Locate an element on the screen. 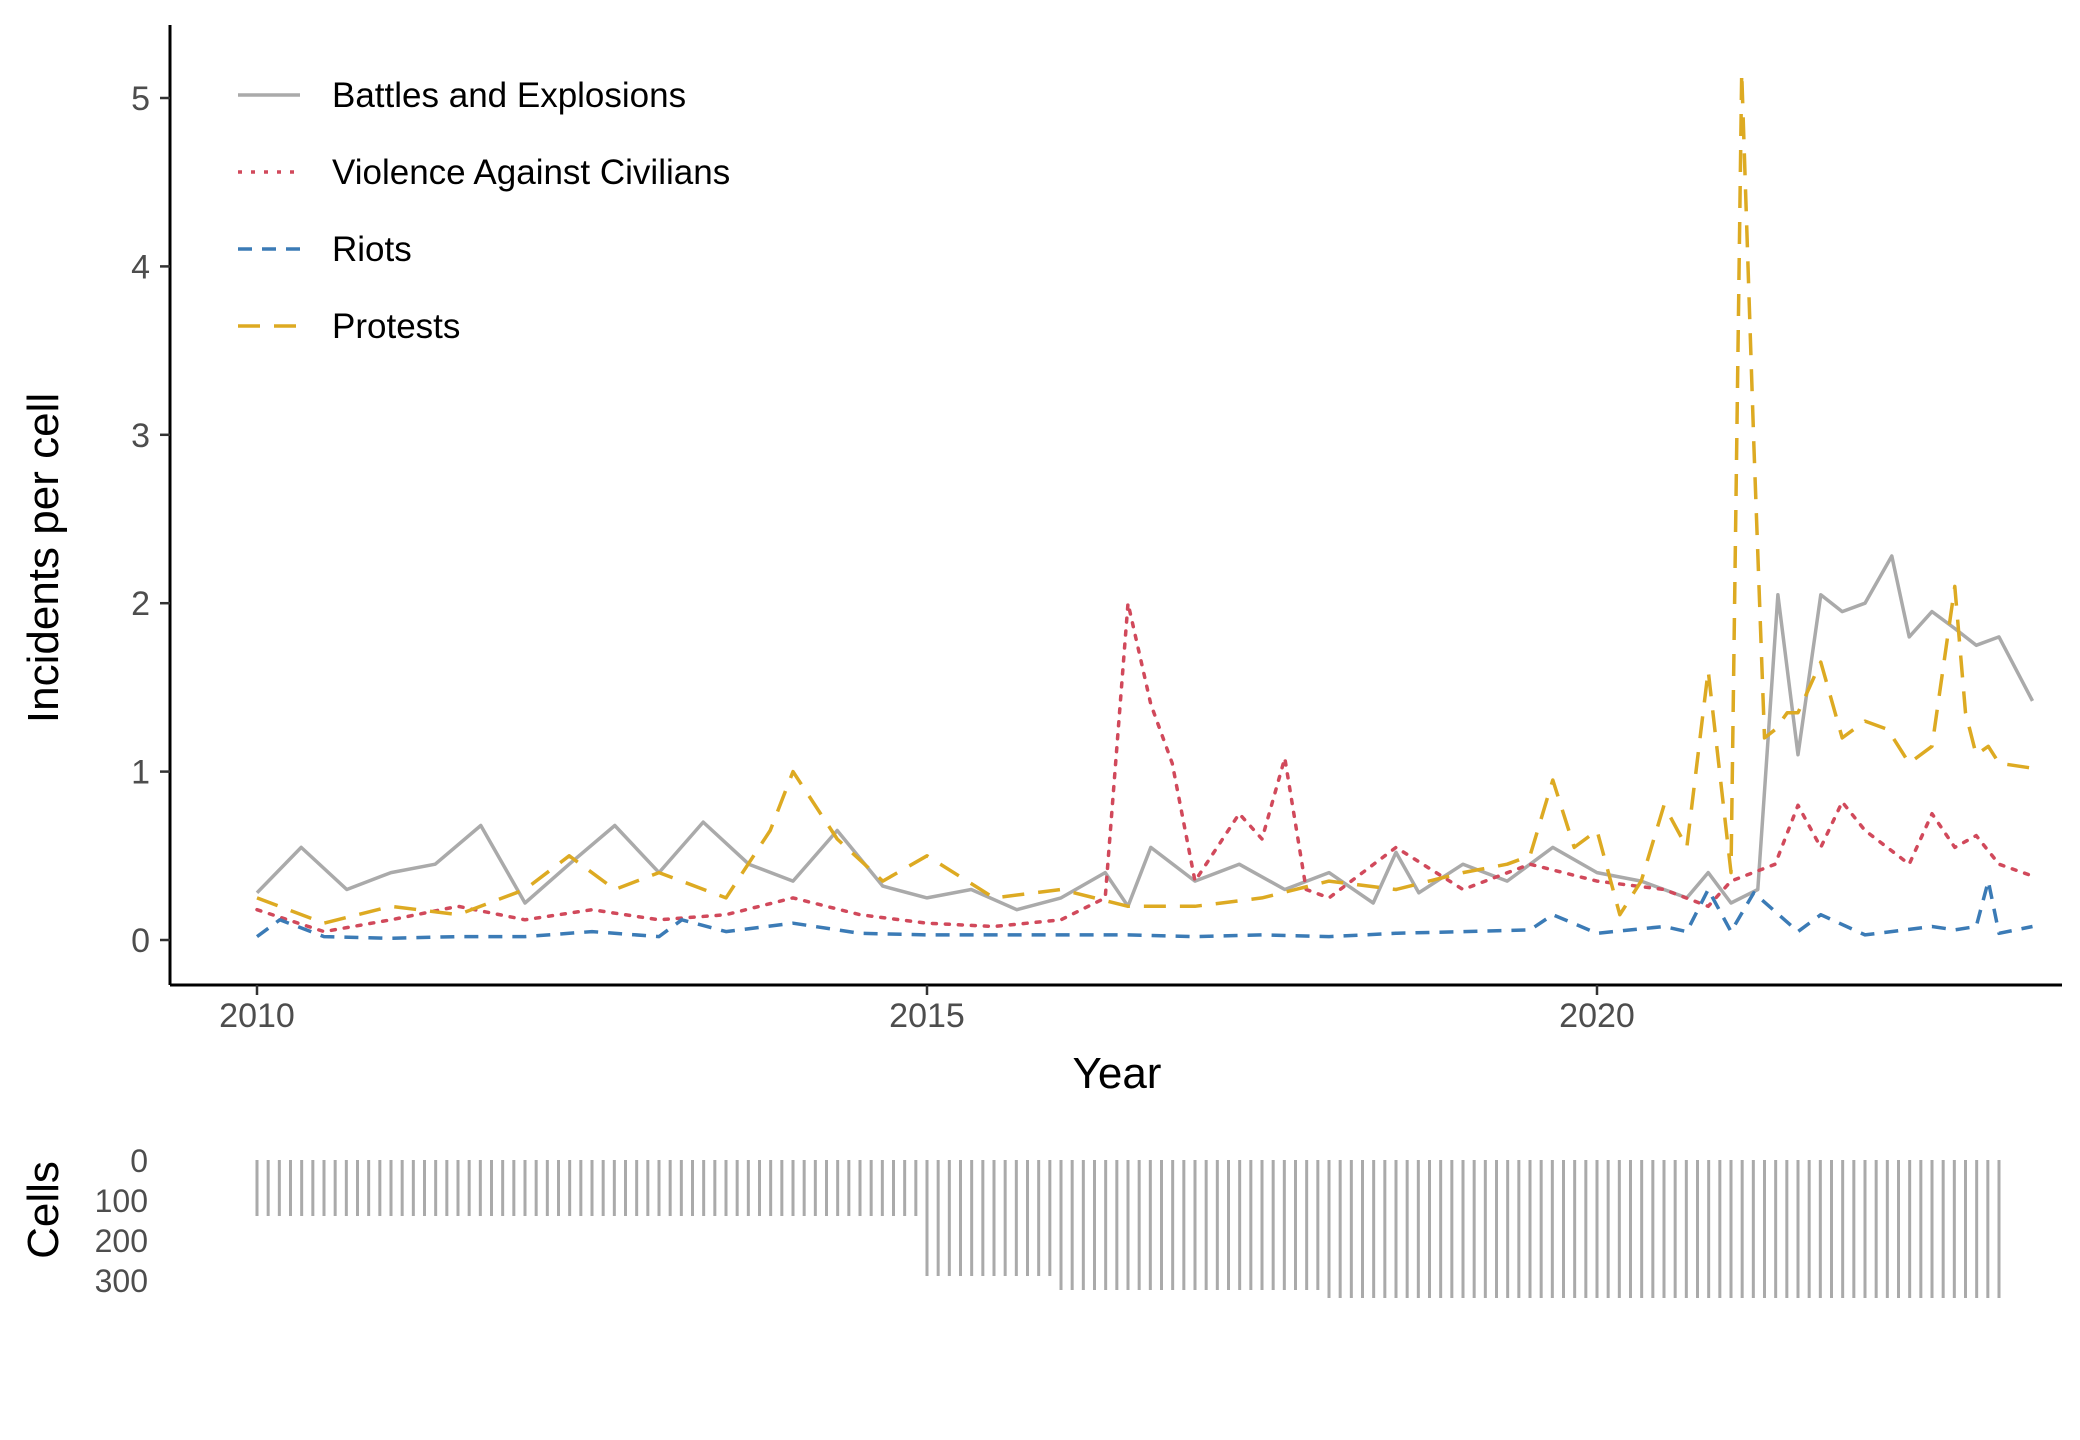 Image resolution: width=2080 pixels, height=1440 pixels. cells-tick-label: 0 is located at coordinates (139, 1161).